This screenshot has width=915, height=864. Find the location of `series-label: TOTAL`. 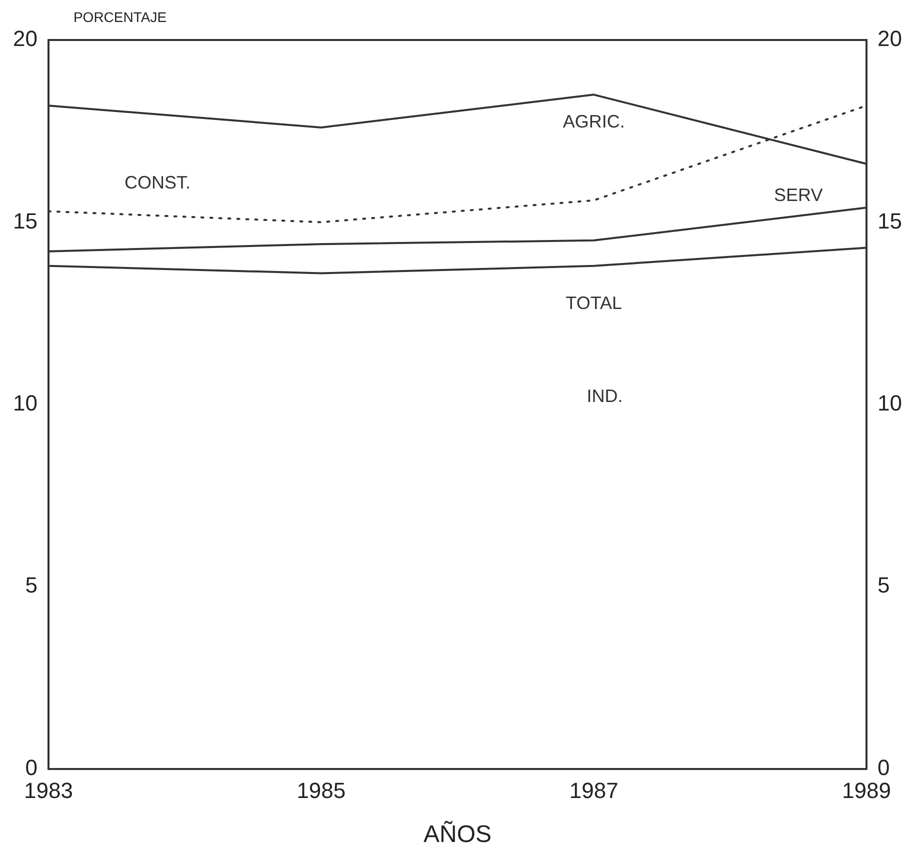

series-label: TOTAL is located at coordinates (594, 302).